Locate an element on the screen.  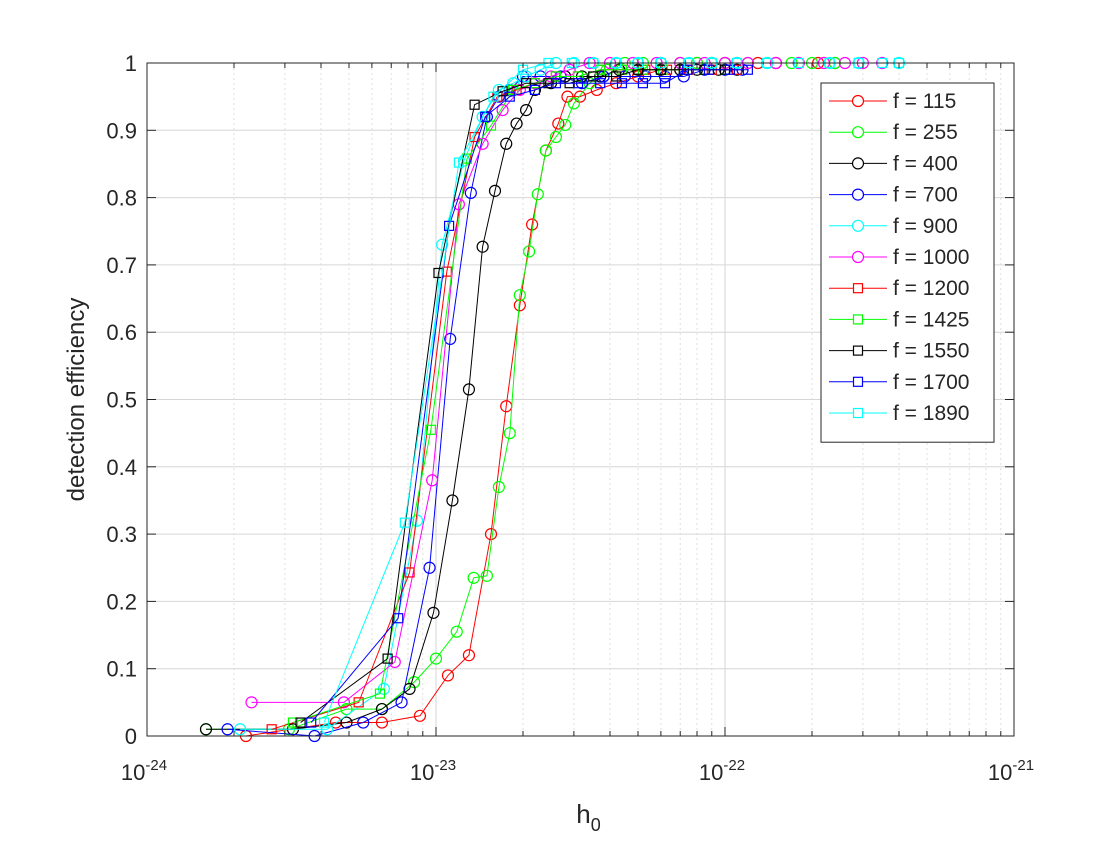
legend-item: f = 1890 is located at coordinates (899, 413).